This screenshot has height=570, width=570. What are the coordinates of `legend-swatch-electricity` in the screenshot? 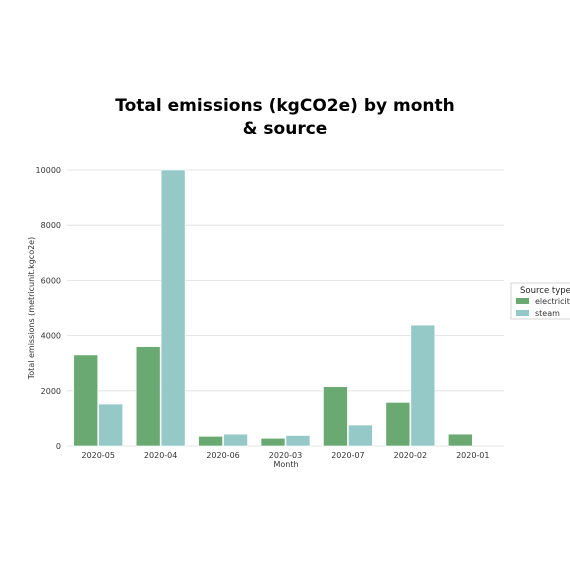 It's located at (522, 301).